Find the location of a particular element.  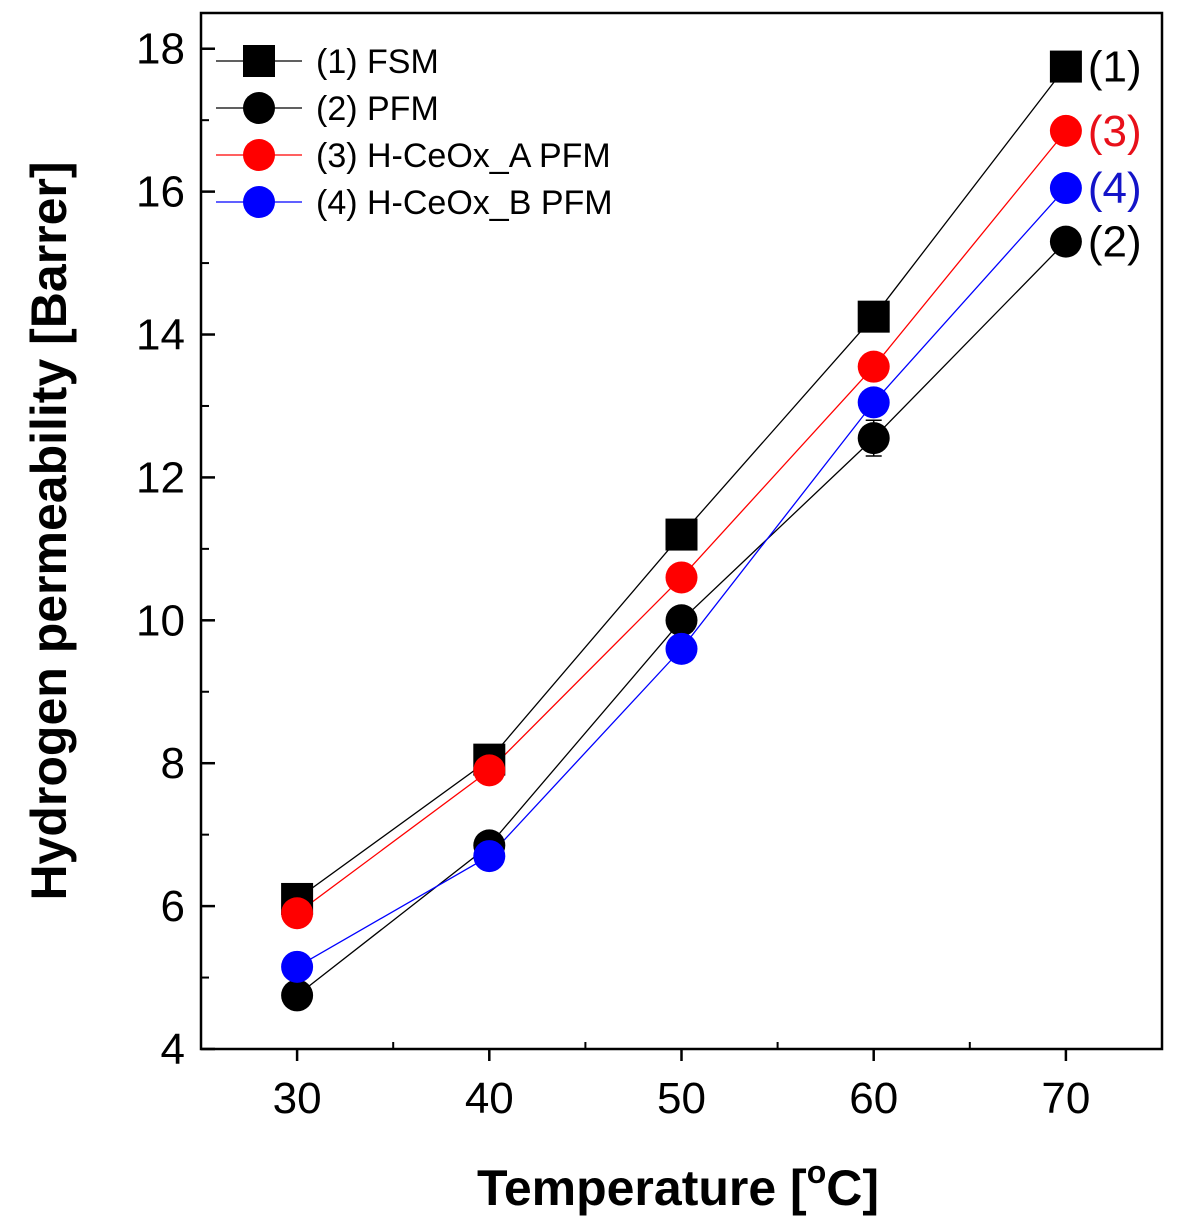

x-tick-label: 30 is located at coordinates (297, 1098).